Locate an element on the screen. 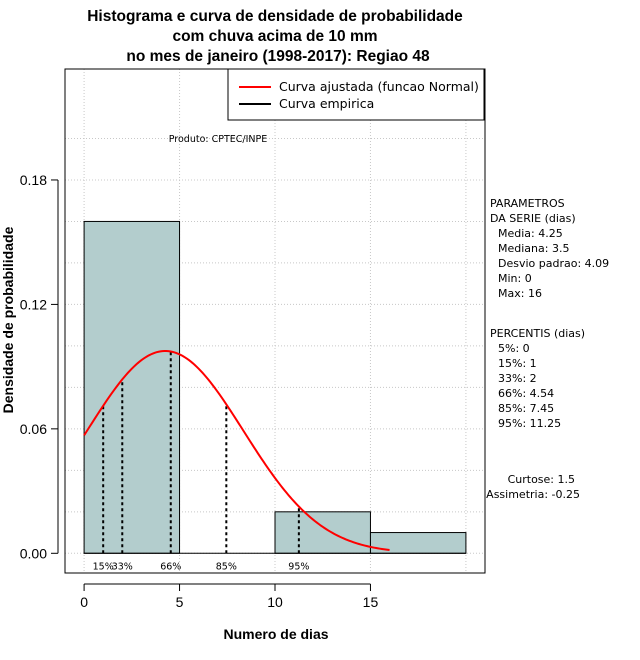  legend-box is located at coordinates (356, 94).